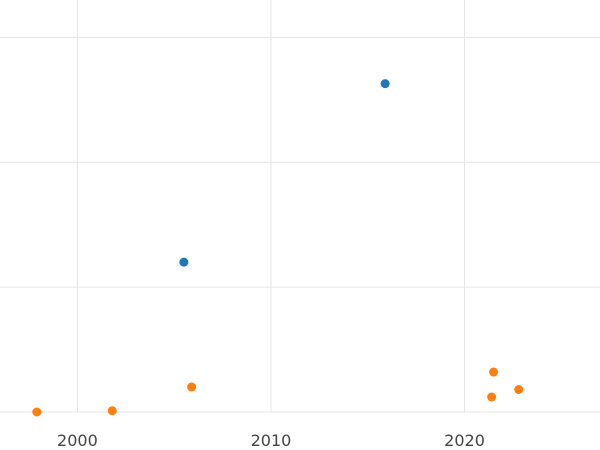 Image resolution: width=600 pixels, height=450 pixels. Describe the element at coordinates (77, 440) in the screenshot. I see `x-tick-label-2000: 2000` at that location.